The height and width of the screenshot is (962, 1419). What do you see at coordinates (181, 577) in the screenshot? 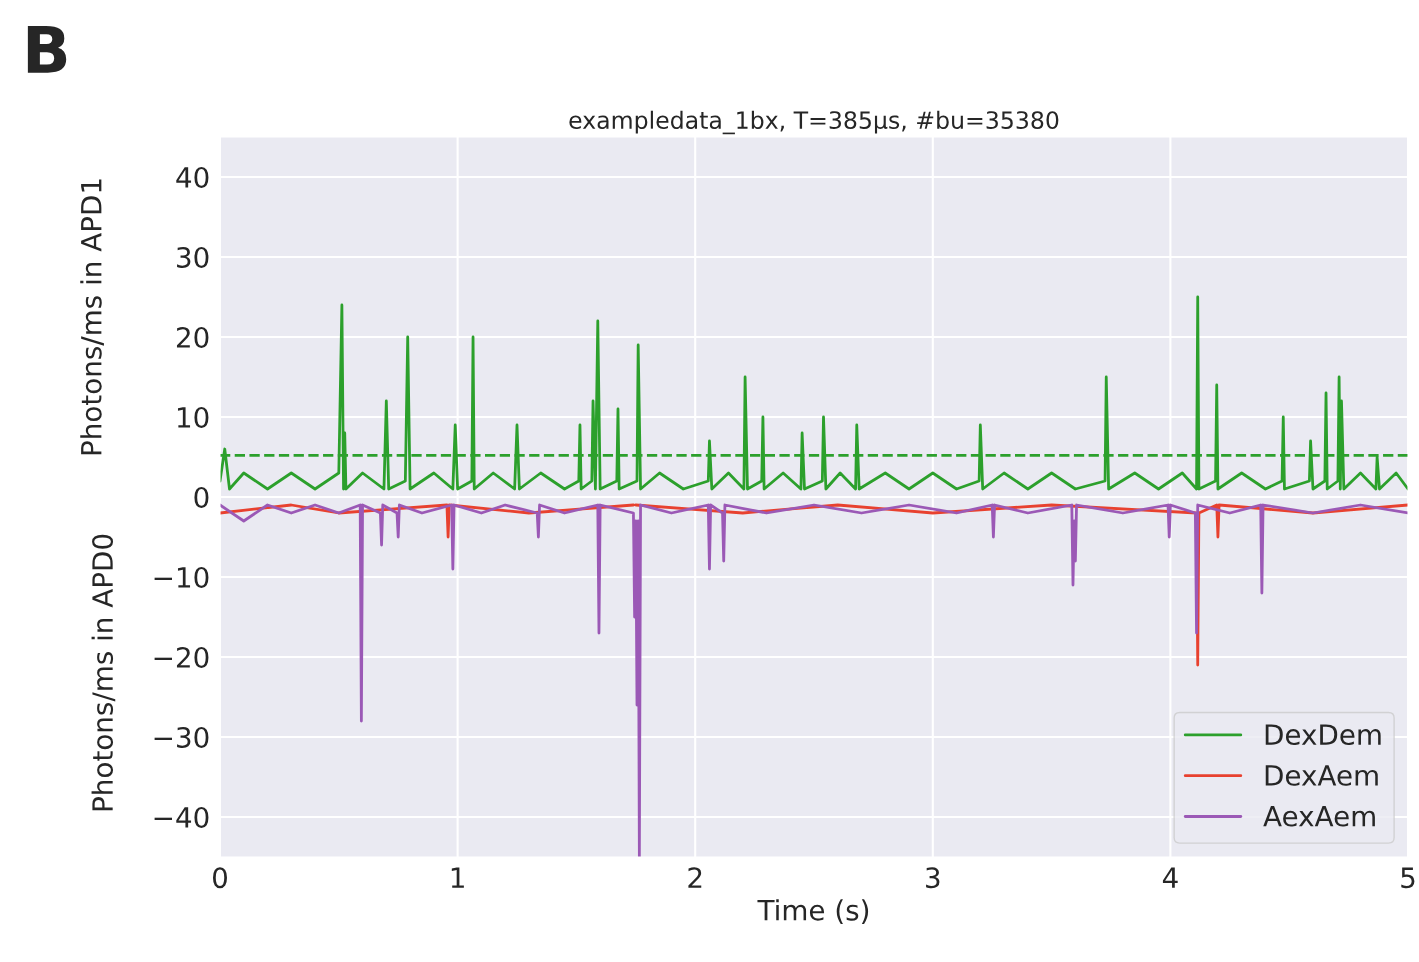
I see `y-tick-label: −10` at bounding box center [181, 577].